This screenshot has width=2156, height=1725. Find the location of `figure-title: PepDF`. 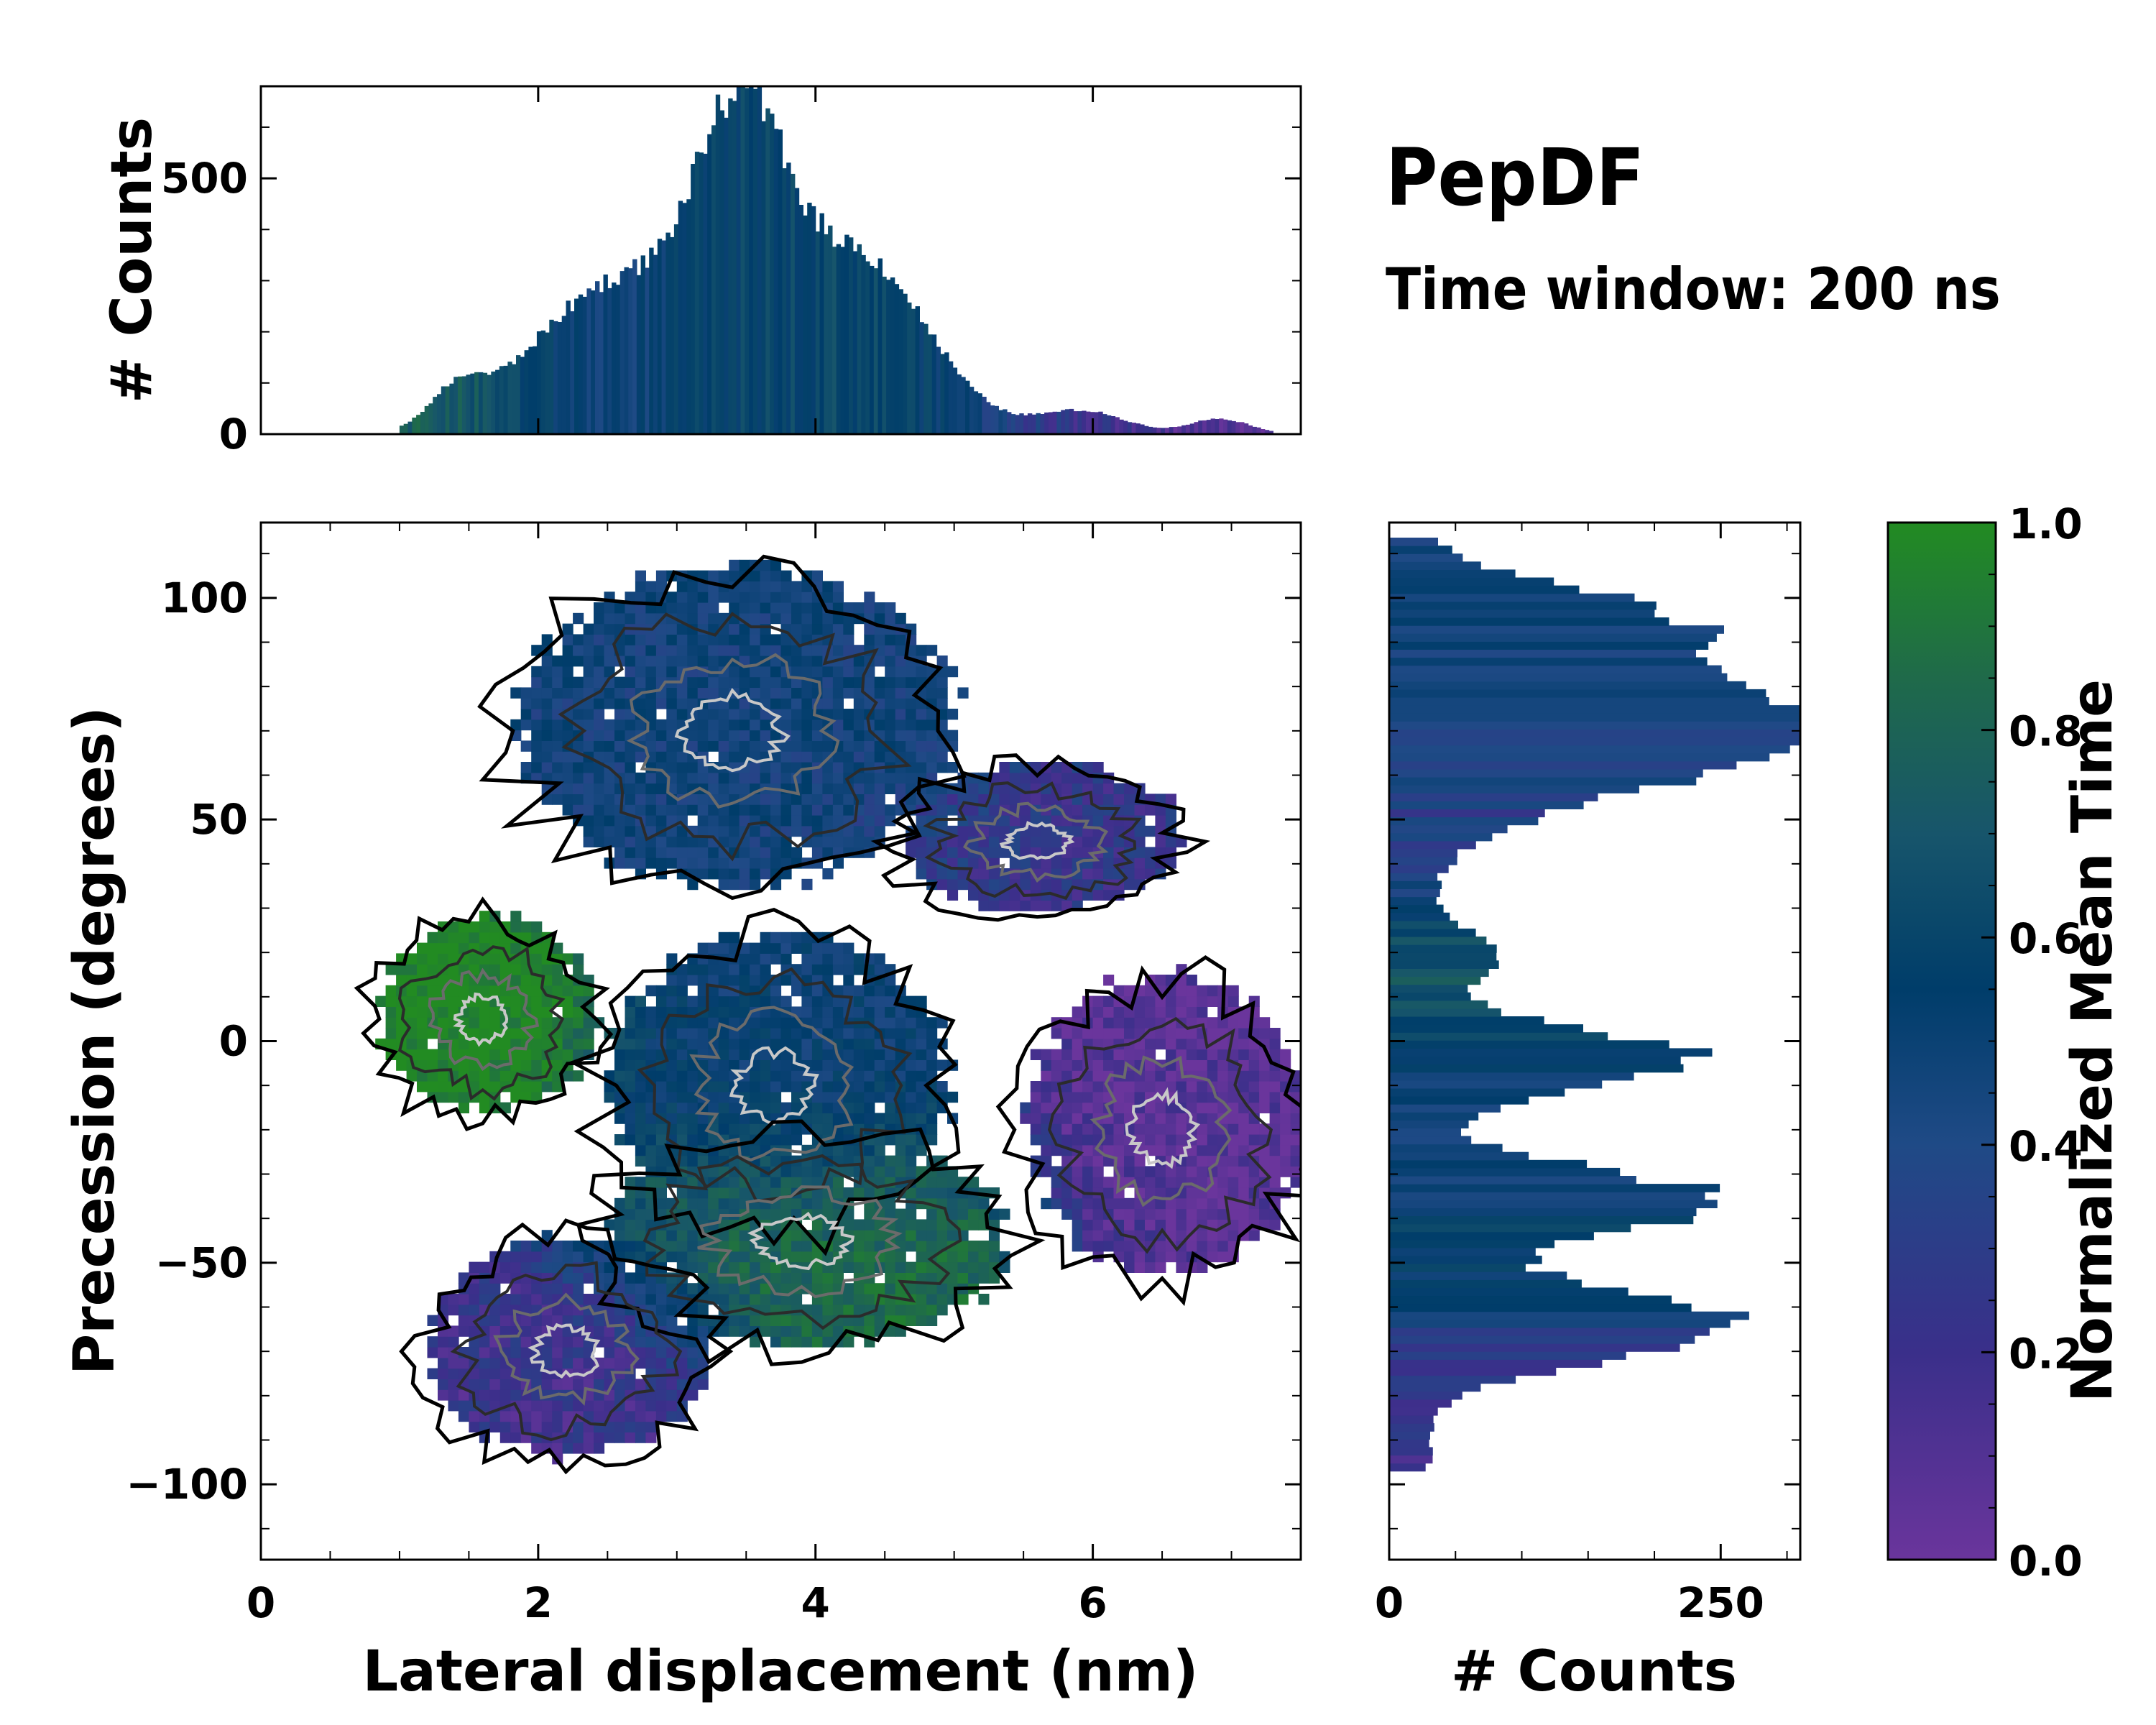

figure-title: PepDF is located at coordinates (1515, 178).